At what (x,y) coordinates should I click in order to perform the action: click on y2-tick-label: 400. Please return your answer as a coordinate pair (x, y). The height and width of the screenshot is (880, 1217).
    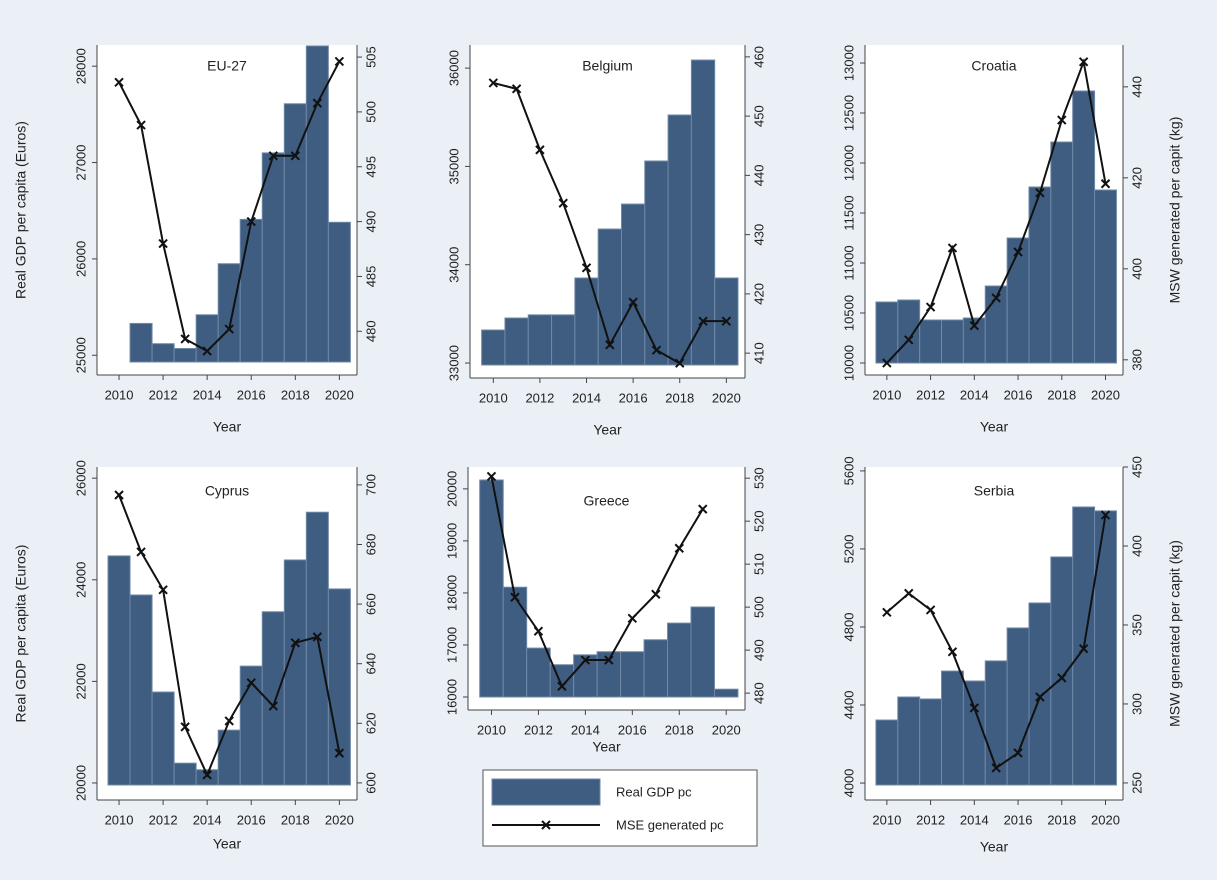
    Looking at the image, I should click on (1136, 269).